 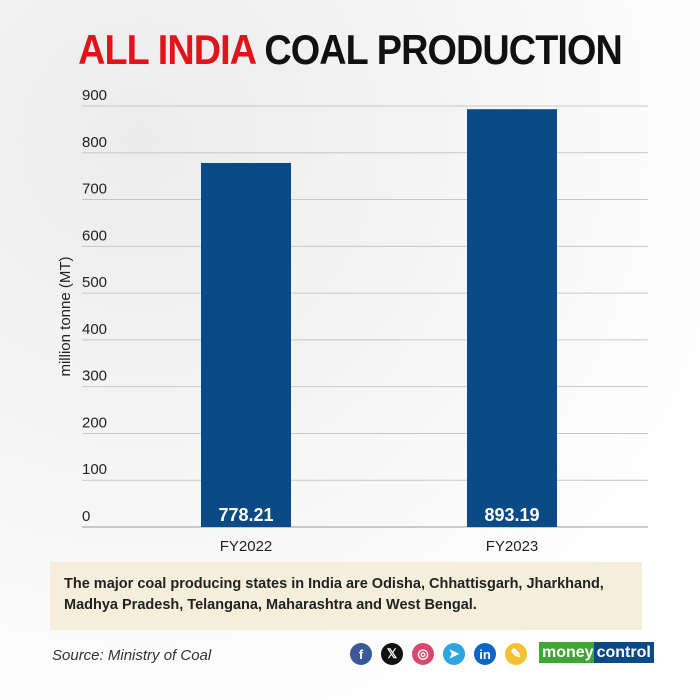 What do you see at coordinates (94, 189) in the screenshot?
I see `y-tick-label: 700` at bounding box center [94, 189].